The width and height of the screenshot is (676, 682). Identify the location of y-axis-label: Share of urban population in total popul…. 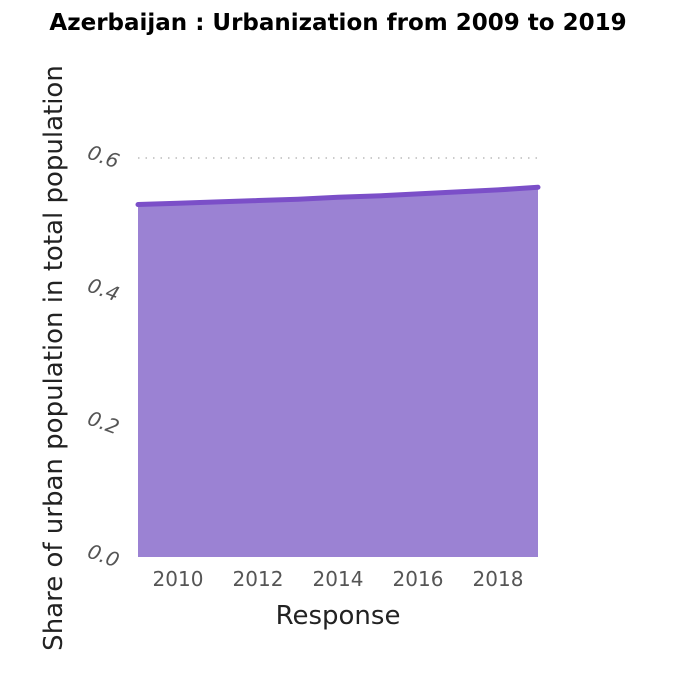
(54, 358).